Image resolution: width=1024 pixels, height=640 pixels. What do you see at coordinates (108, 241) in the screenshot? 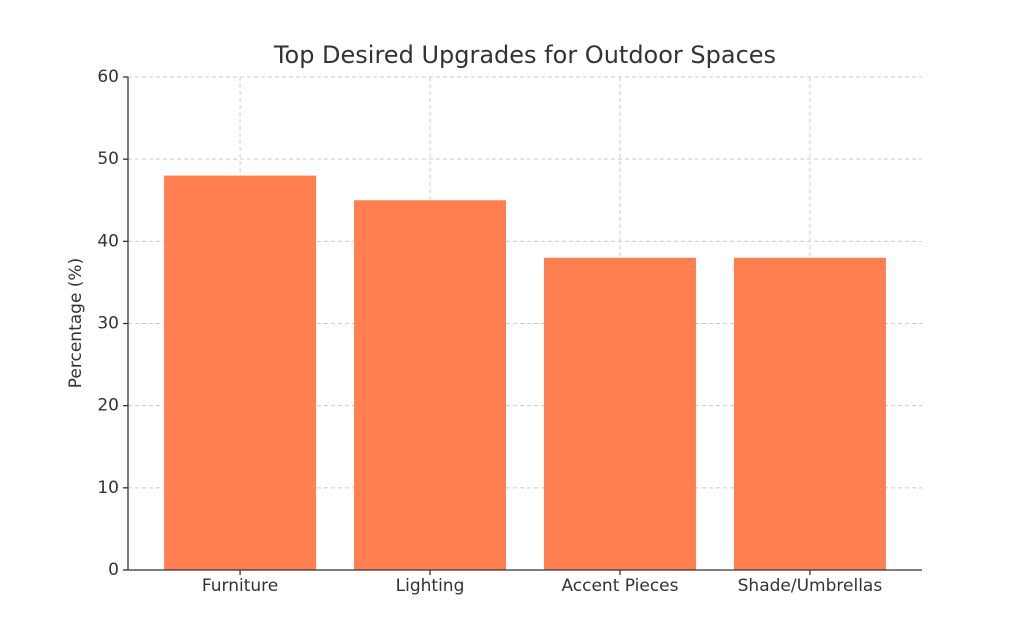
I see `y-tick-label: 40` at bounding box center [108, 241].